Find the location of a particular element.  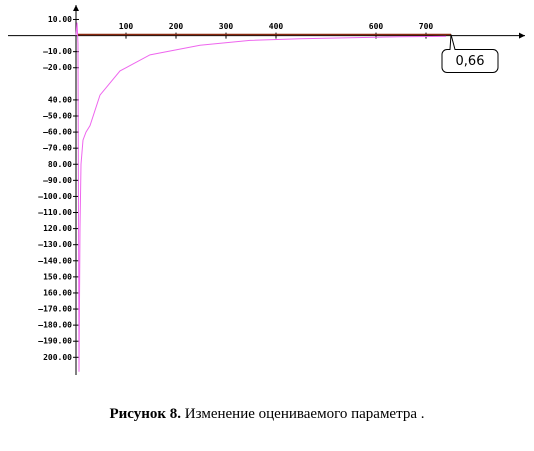

x-arrow is located at coordinates (522, 35).